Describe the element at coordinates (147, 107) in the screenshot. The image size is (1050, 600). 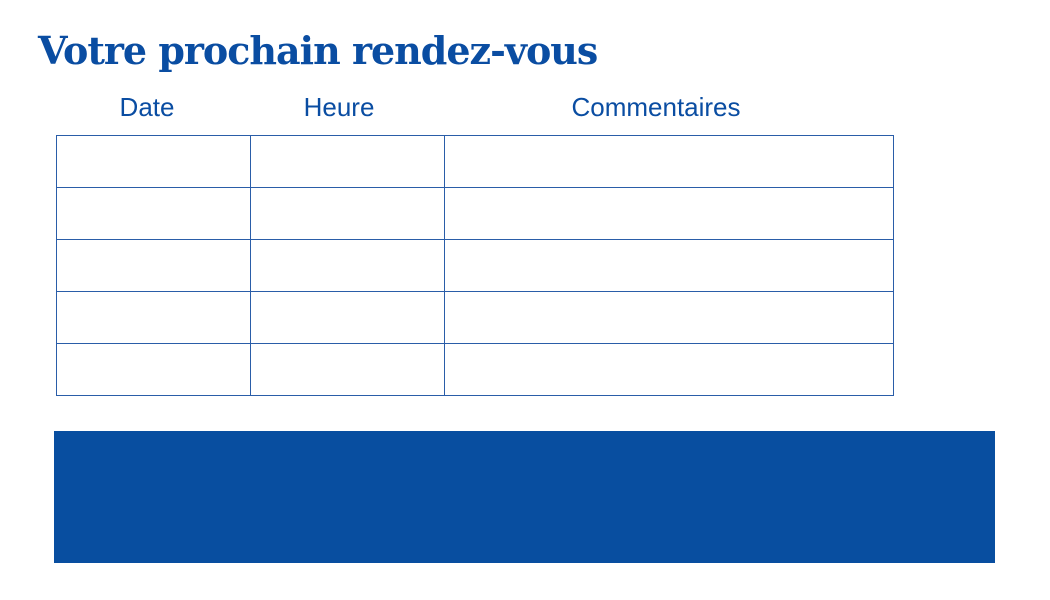
I see `column-header-date: Date` at that location.